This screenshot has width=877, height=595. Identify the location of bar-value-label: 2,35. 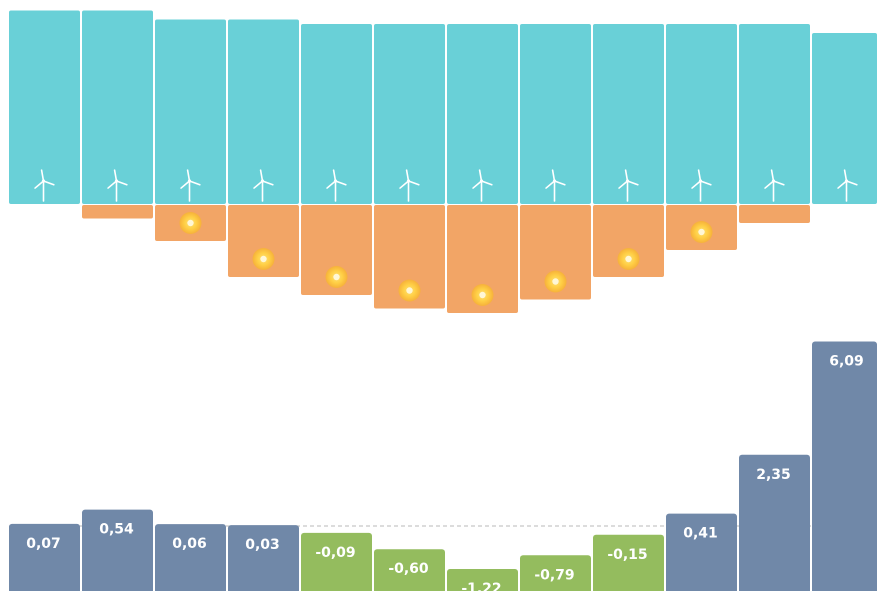
(773, 475).